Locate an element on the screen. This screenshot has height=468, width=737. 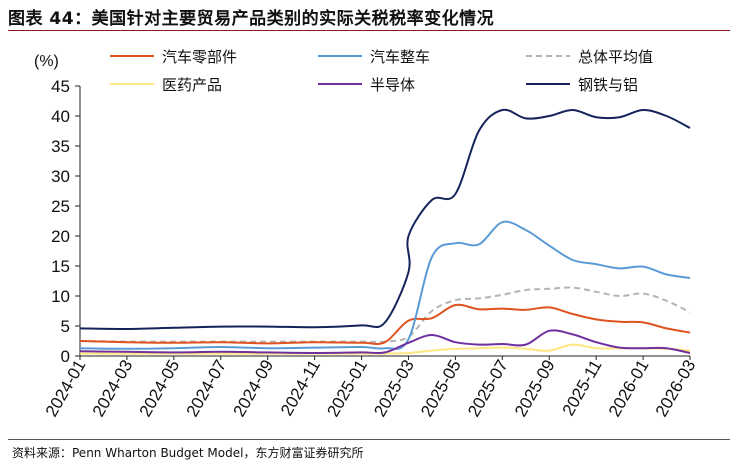
y-tick-label: 25 is located at coordinates (60, 206).